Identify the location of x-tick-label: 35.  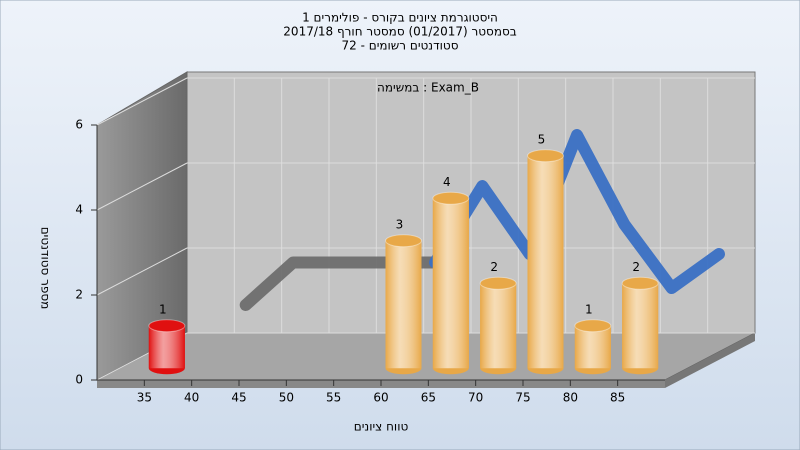
(144, 398).